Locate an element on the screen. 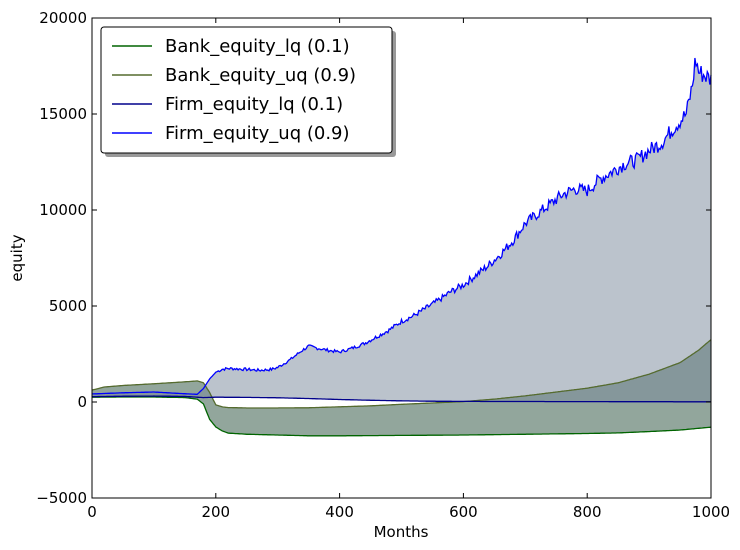 This screenshot has width=740, height=550. x-tick-label: 800 is located at coordinates (587, 512).